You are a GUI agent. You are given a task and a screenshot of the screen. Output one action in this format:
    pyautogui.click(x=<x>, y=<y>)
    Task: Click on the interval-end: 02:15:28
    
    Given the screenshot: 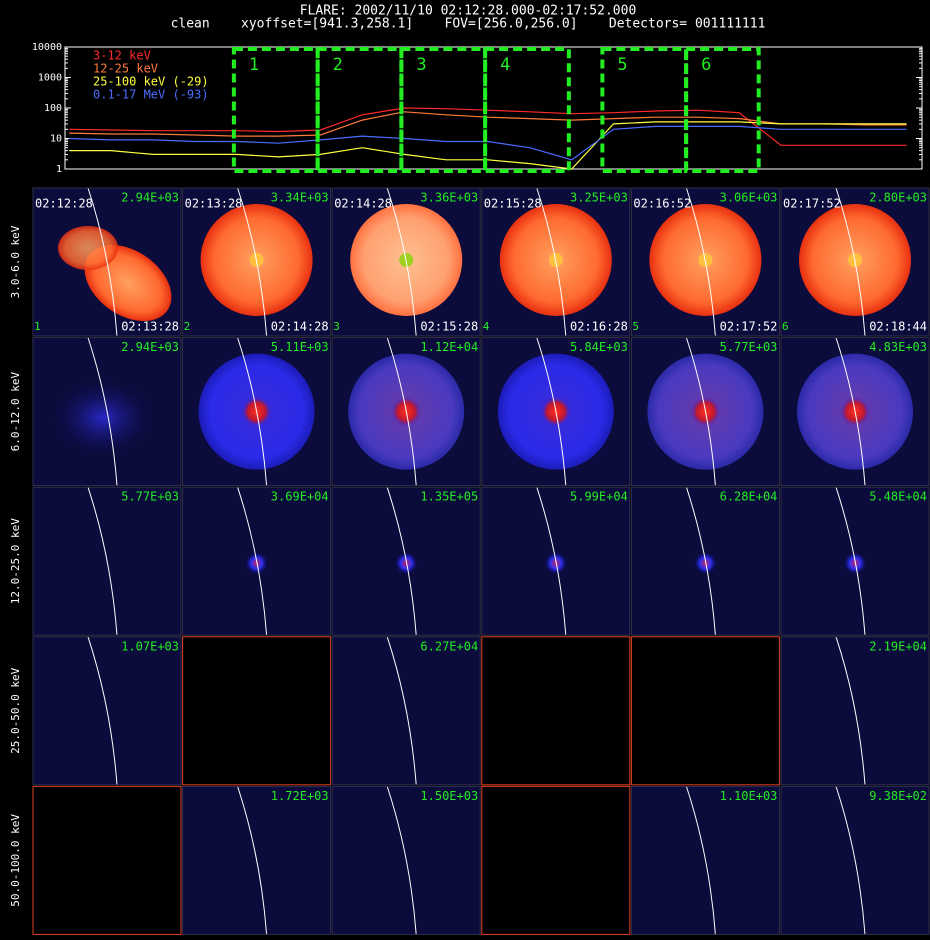 What is the action you would take?
    pyautogui.click(x=449, y=327)
    